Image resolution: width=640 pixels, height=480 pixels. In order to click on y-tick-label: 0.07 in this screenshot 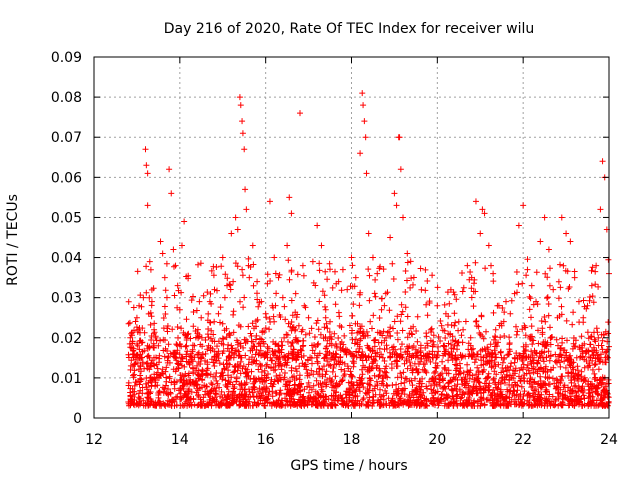, I will do `click(66, 138)`.